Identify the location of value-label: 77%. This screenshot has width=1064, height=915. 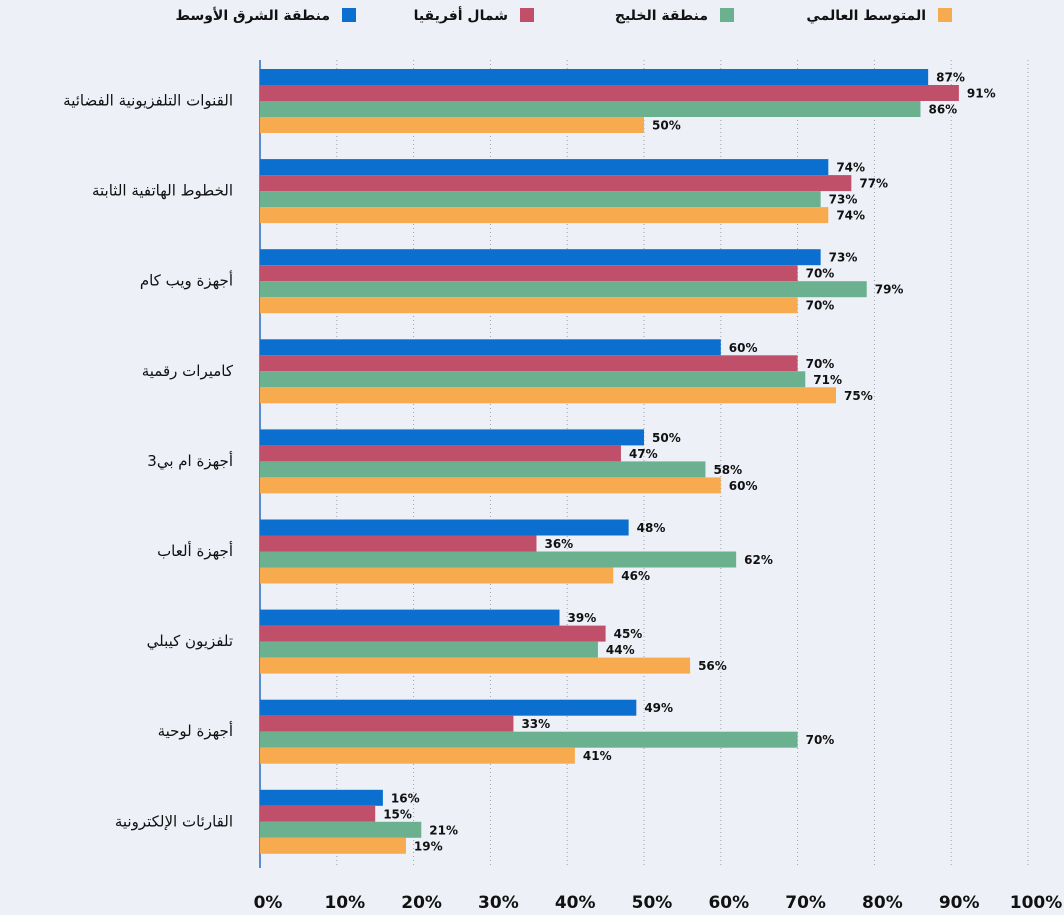
(873, 184).